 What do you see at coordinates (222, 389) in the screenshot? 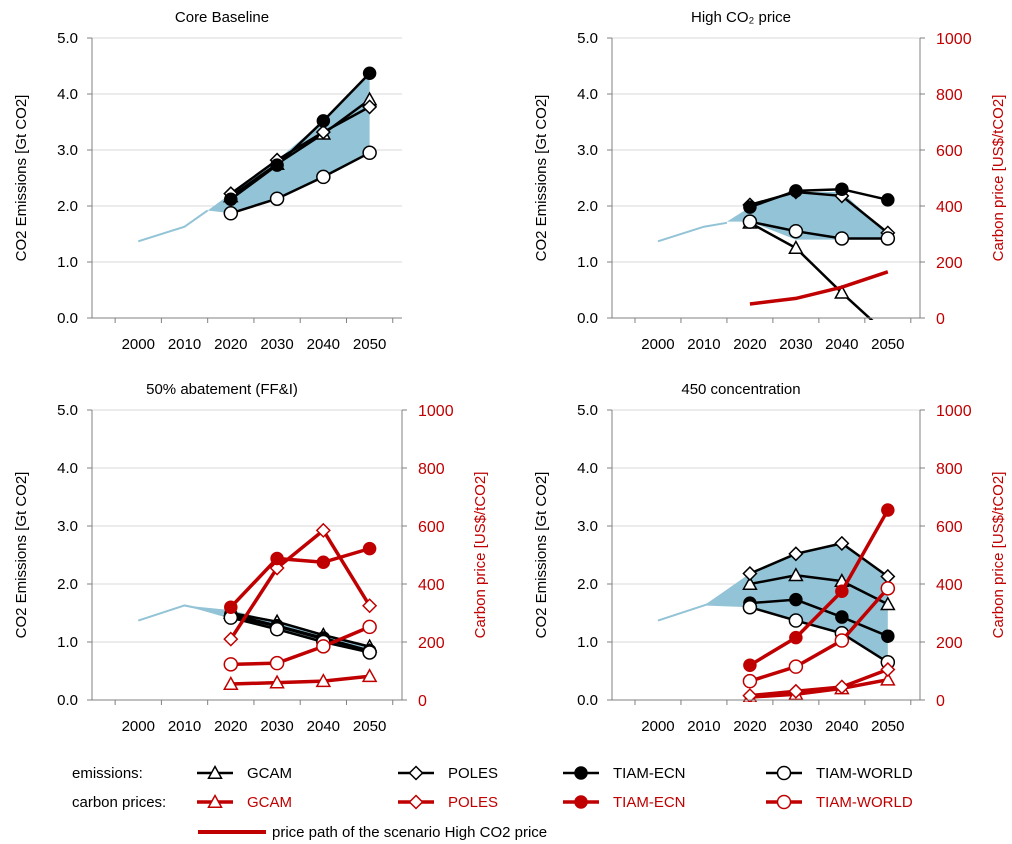
I see `chart-title: 50% abatement (FF&I)` at bounding box center [222, 389].